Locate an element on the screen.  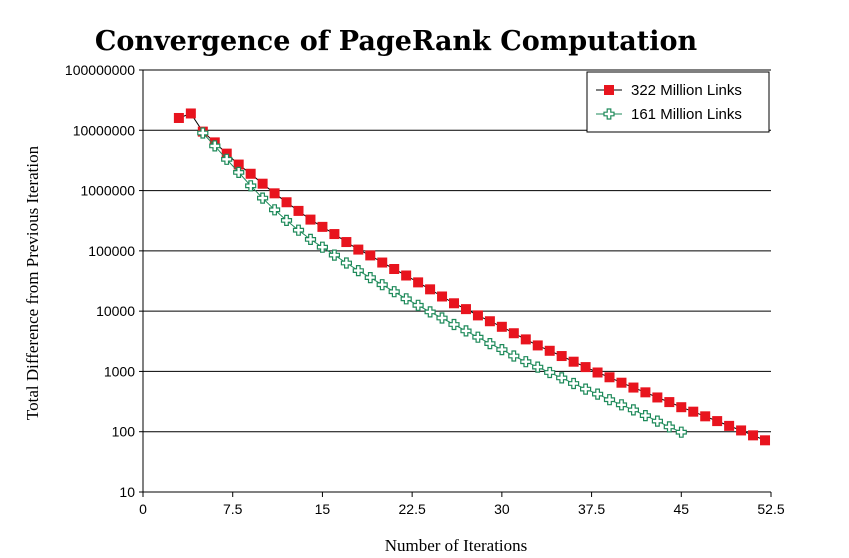
legend-label-161: 161 Million Links is located at coordinates (686, 114).